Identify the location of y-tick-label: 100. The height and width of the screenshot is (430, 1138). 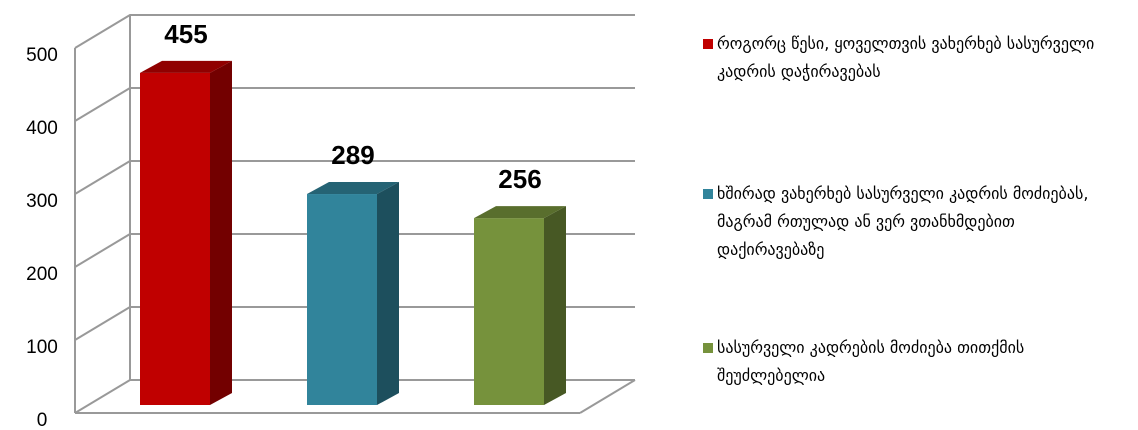
(42, 347).